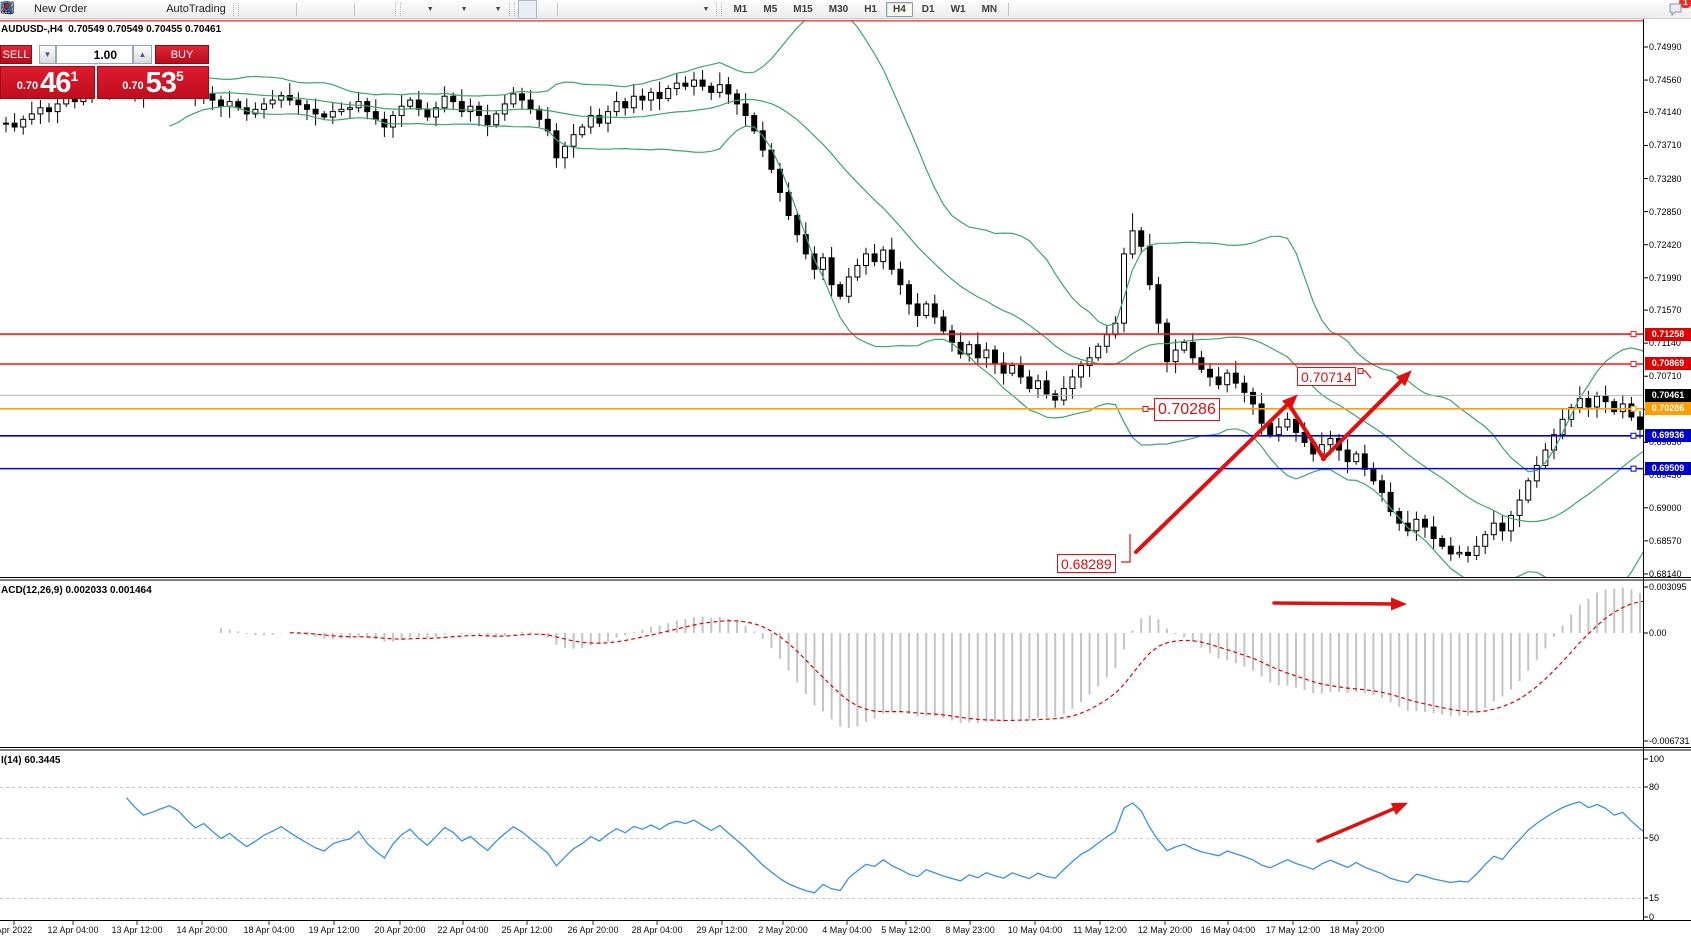 This screenshot has width=1691, height=939. I want to click on price-tick-0.73280: 0.73280, so click(1665, 178).